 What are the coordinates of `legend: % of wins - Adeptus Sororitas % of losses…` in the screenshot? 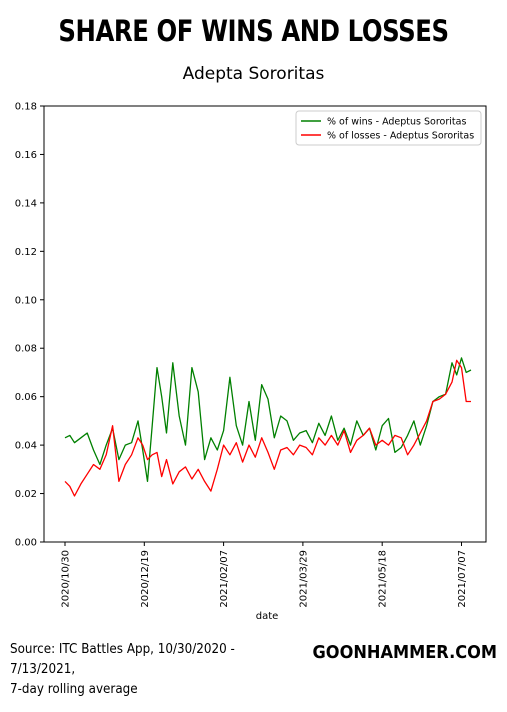 It's located at (388, 128).